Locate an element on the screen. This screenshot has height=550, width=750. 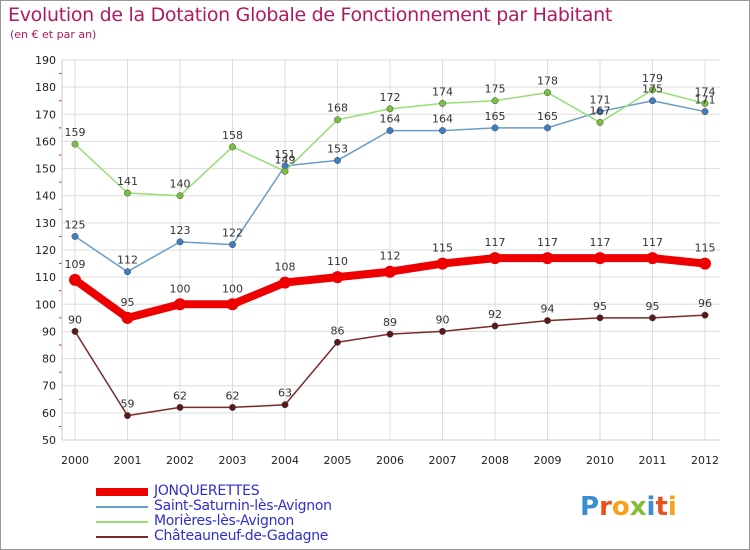
logo-letter: P is located at coordinates (590, 507).